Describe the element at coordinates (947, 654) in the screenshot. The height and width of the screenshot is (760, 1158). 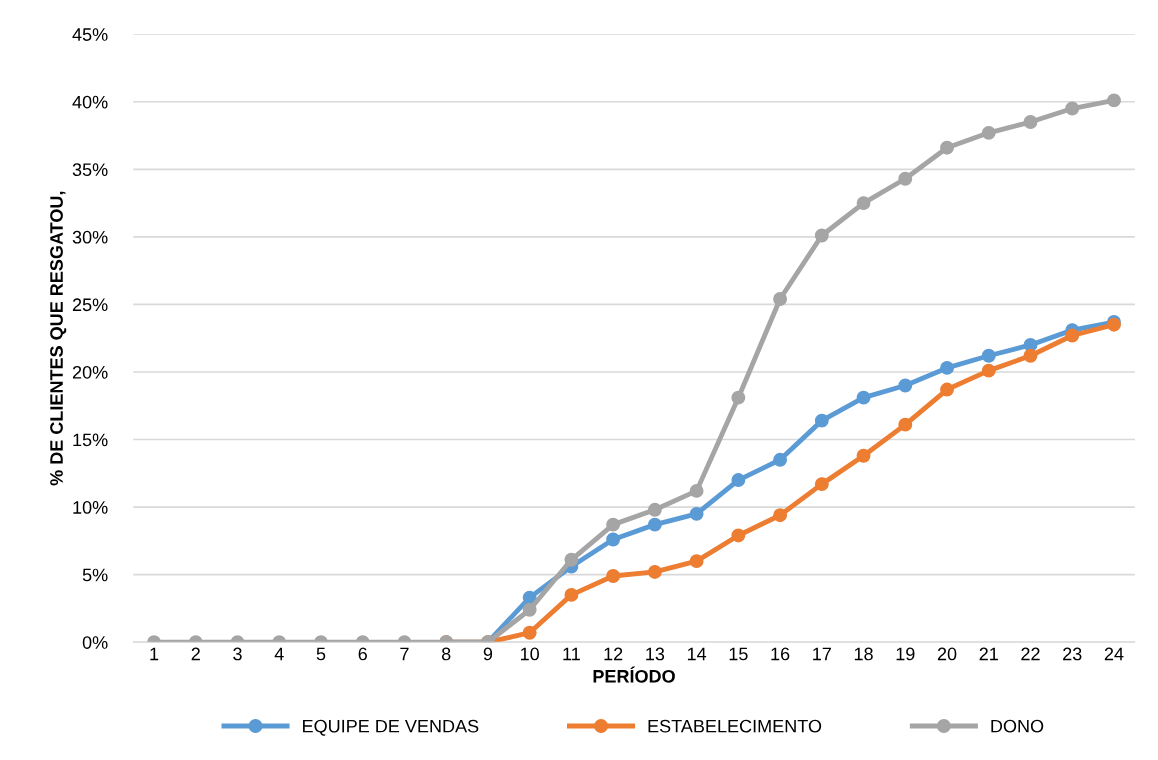
I see `x-tick-label: 20` at that location.